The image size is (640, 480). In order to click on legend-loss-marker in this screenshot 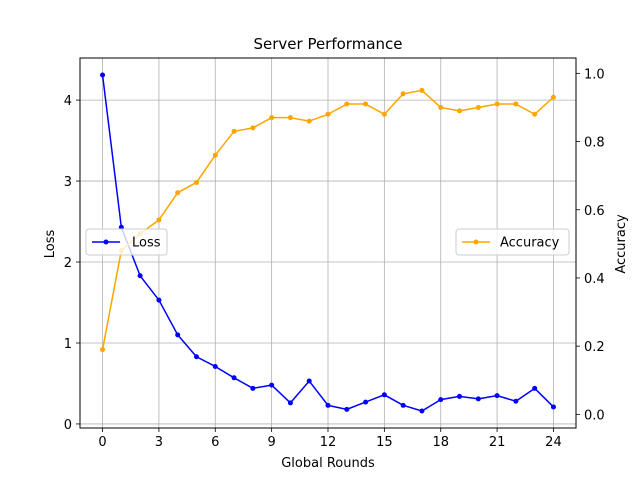, I will do `click(106, 242)`.